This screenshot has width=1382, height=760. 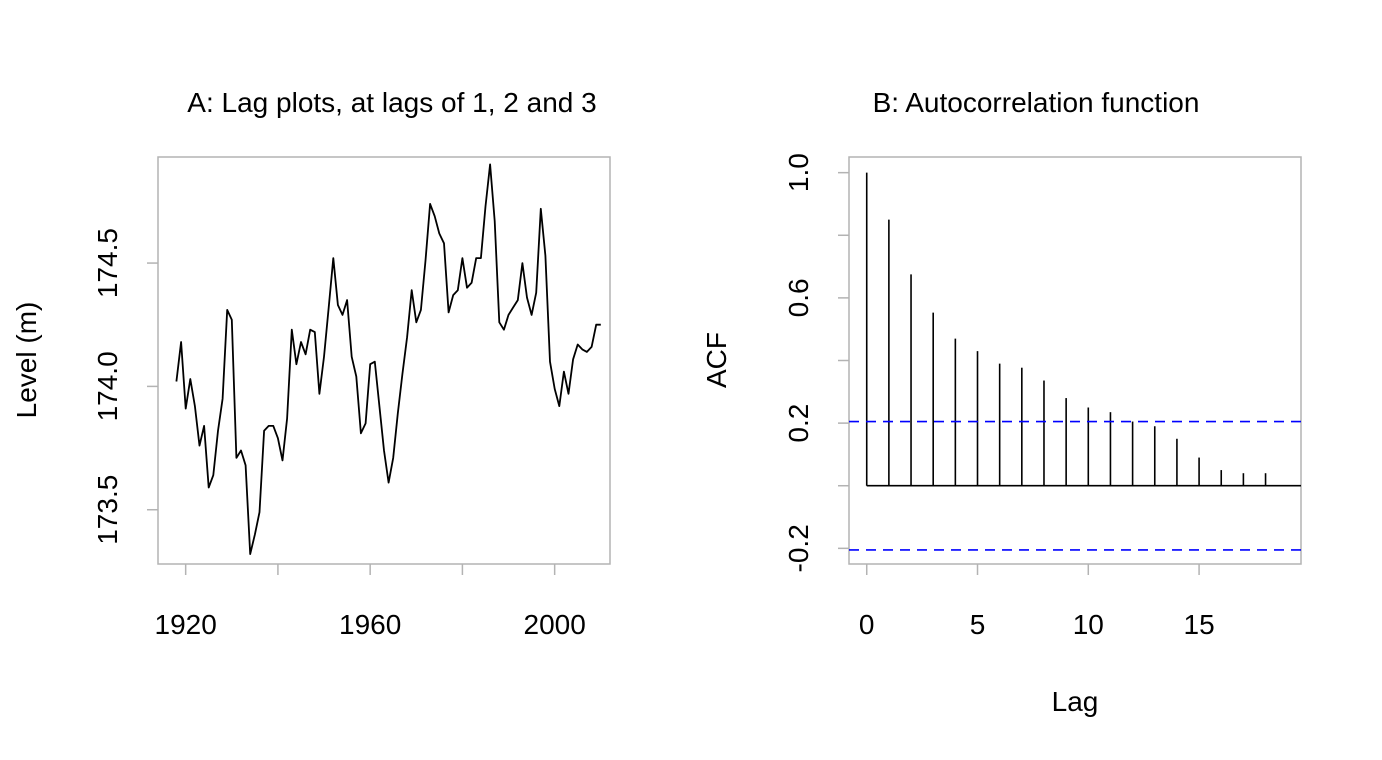 What do you see at coordinates (716, 360) in the screenshot?
I see `panel-b-y-axis-label: ACF` at bounding box center [716, 360].